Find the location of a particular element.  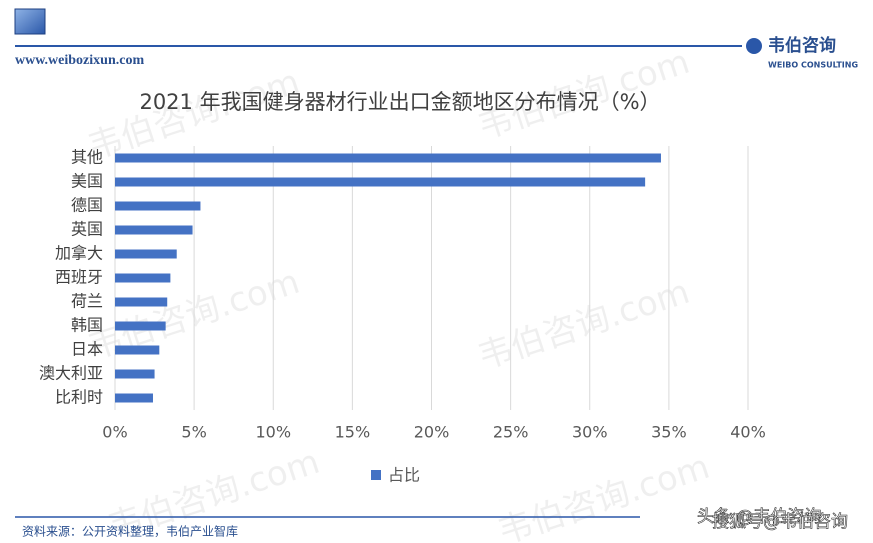

x-tick-label: 0% is located at coordinates (114, 432).